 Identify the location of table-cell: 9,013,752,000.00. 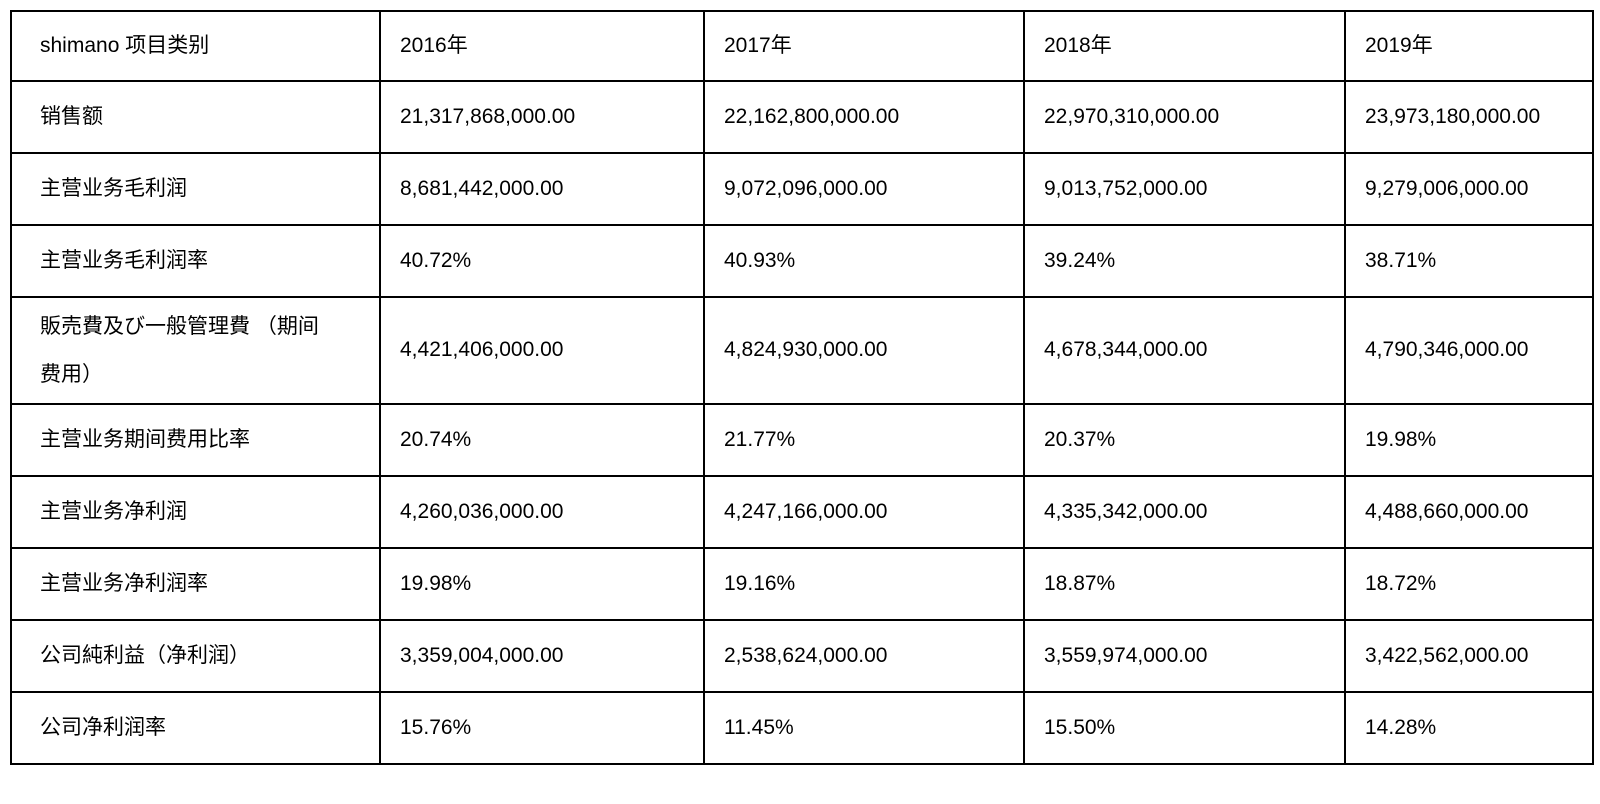
(1184, 189).